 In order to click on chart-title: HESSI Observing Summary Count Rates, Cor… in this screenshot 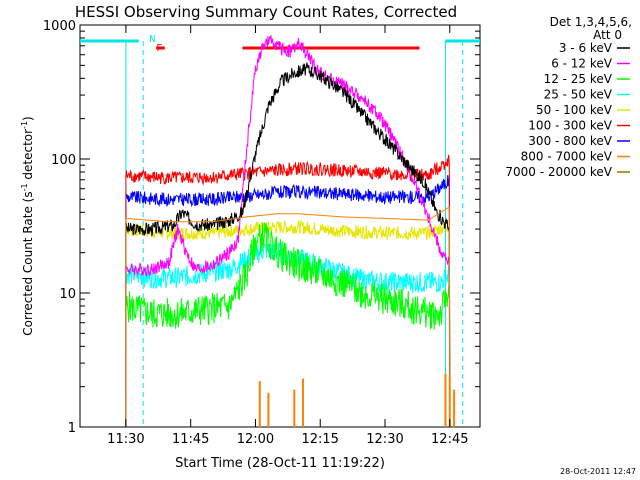, I will do `click(266, 12)`.